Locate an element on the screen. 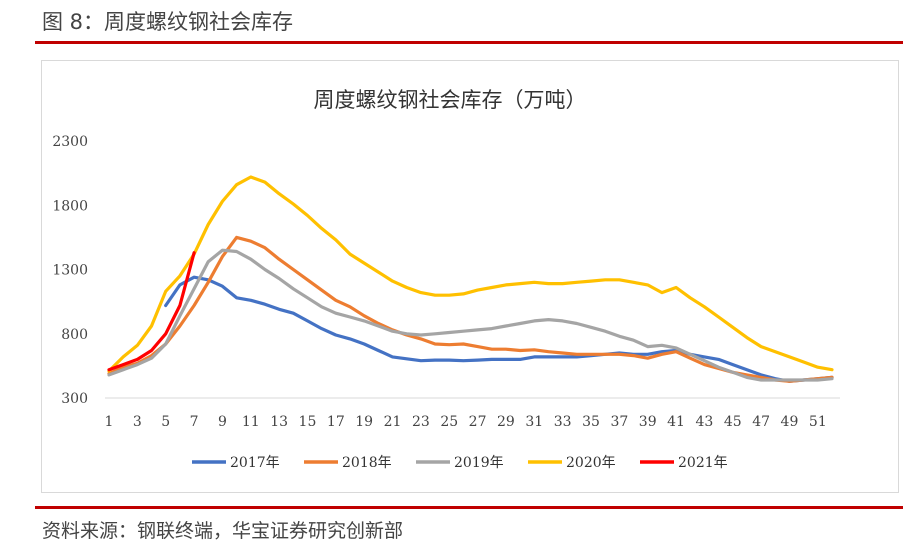 This screenshot has width=910, height=552. x-tick-label: 19 is located at coordinates (364, 422).